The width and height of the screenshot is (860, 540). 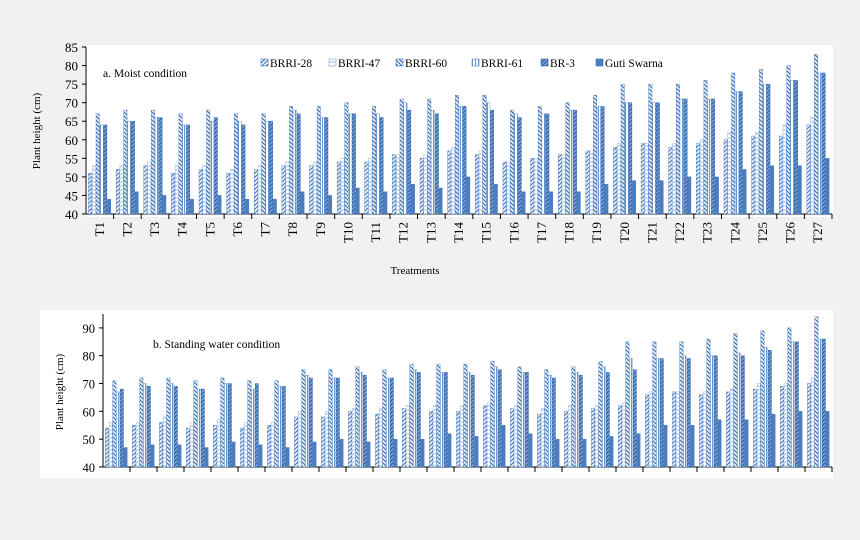 I want to click on bar-br-3-t3, so click(x=160, y=166).